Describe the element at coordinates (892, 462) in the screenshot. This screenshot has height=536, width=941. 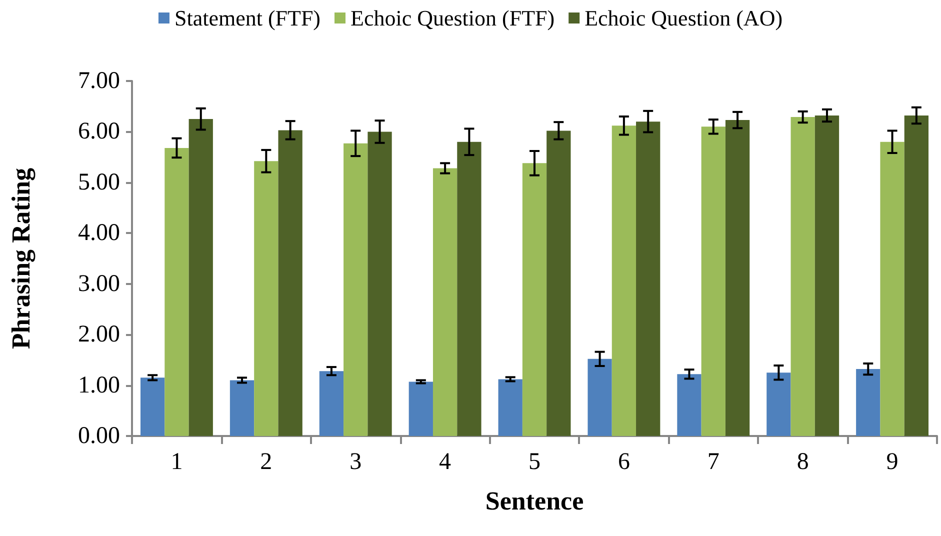
I see `x-tick-label: 9` at that location.